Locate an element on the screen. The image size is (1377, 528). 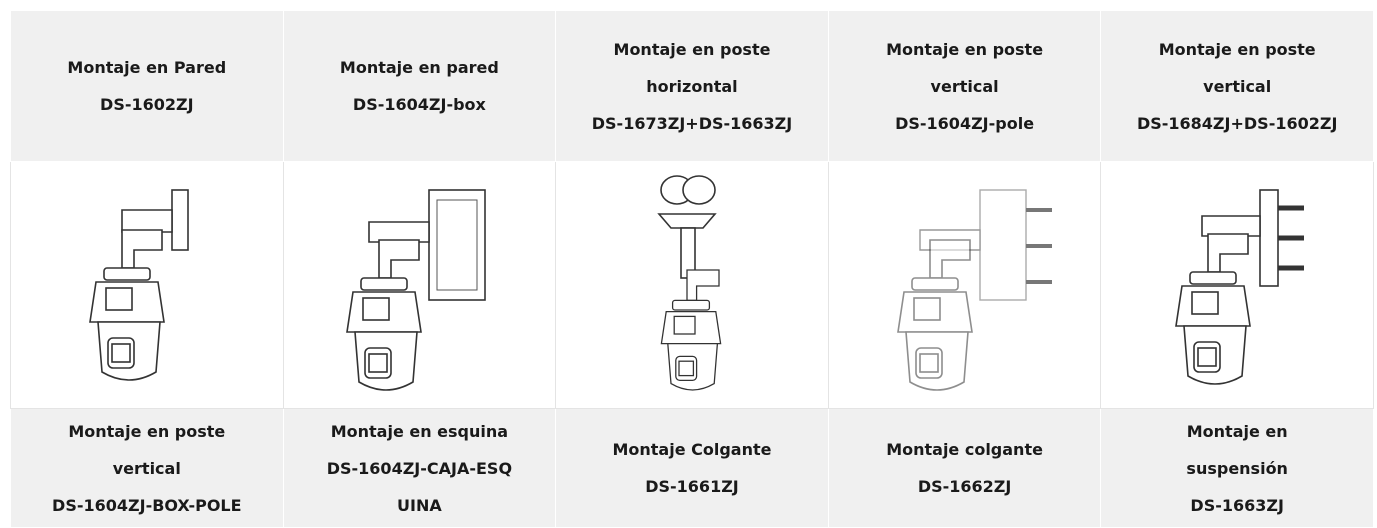
cell-text: Montaje Colgante is located at coordinates (692, 449).